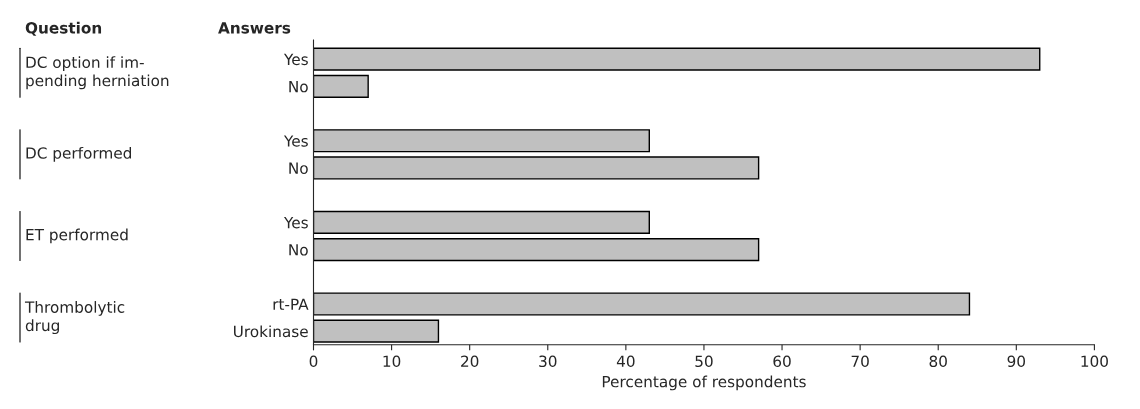 This screenshot has height=409, width=1140. Describe the element at coordinates (782, 361) in the screenshot. I see `x-tick-label: 60` at that location.